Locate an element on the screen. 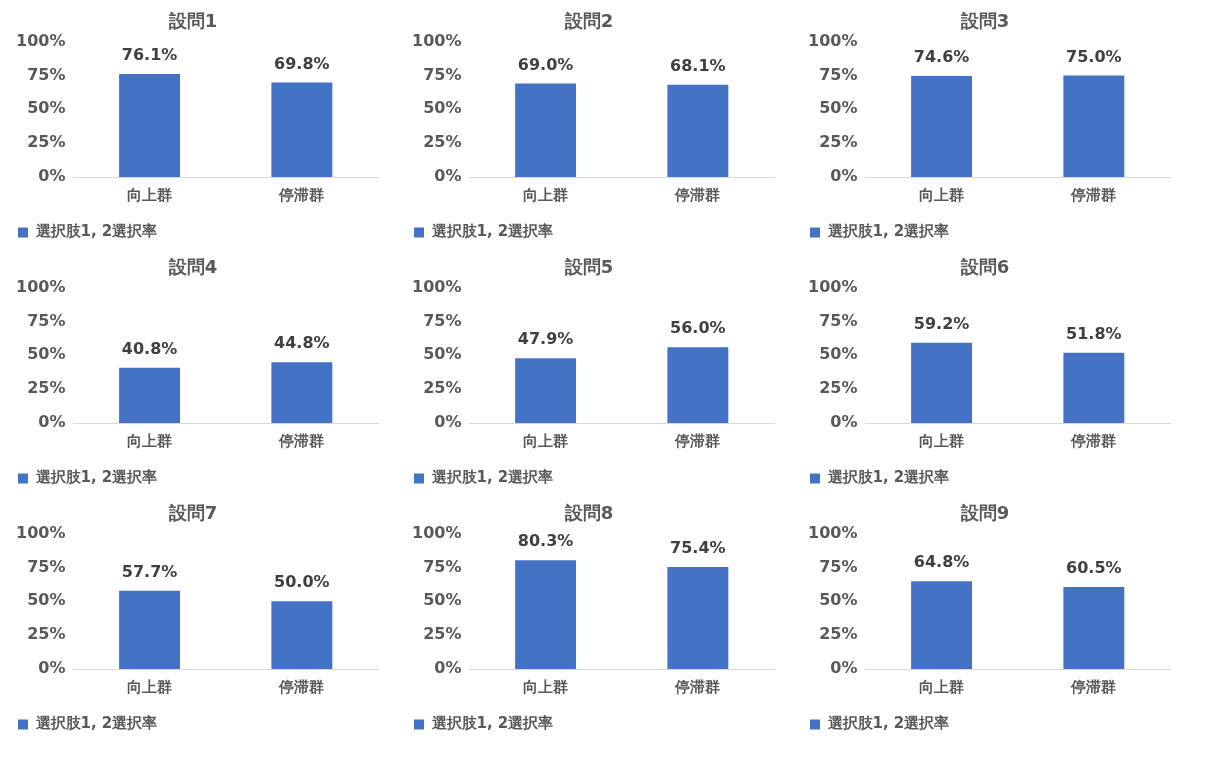  data-label: 68.1% is located at coordinates (698, 65).